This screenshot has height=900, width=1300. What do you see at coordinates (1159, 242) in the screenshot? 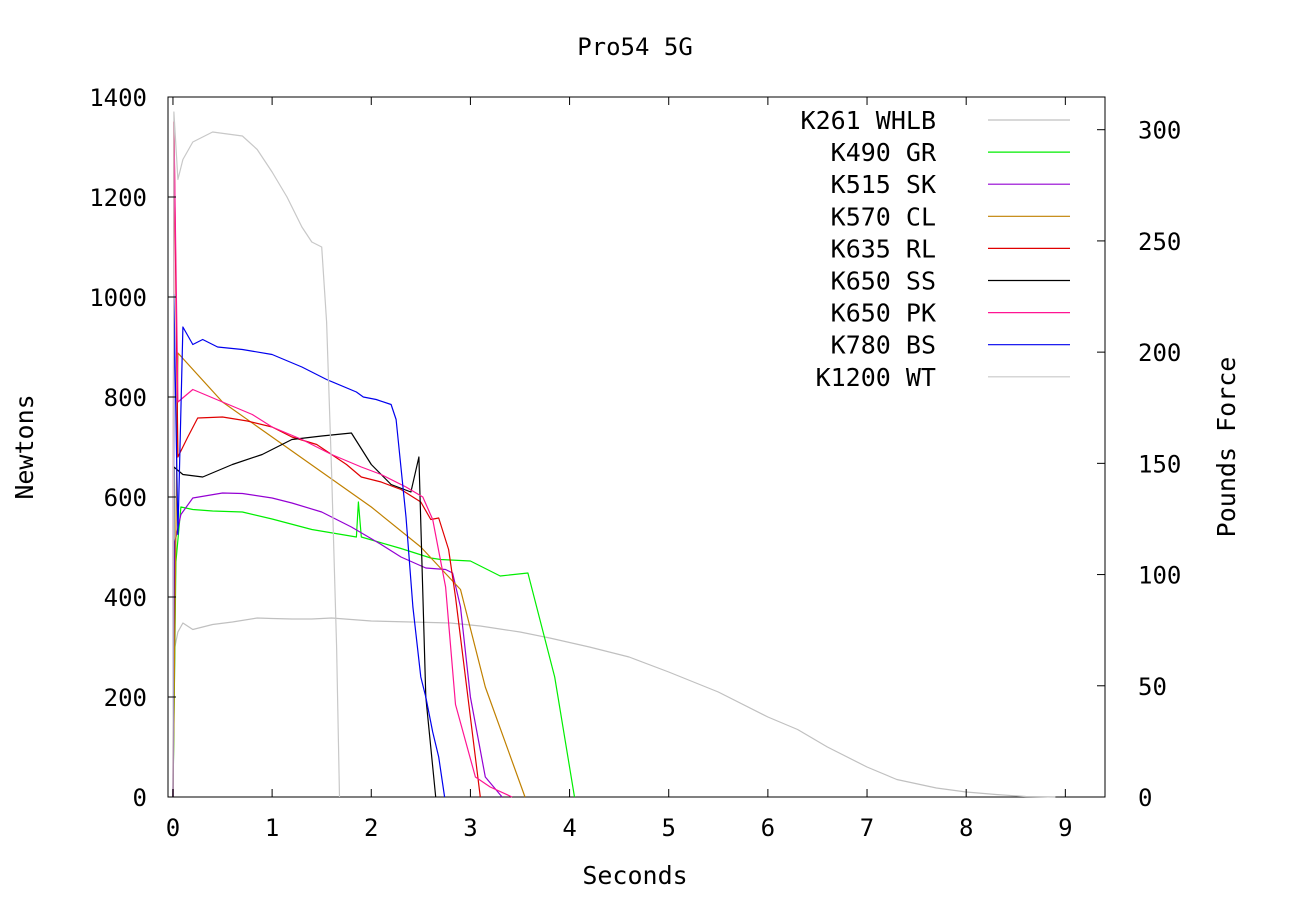
I see `y2-tick-label: 250` at bounding box center [1159, 242].